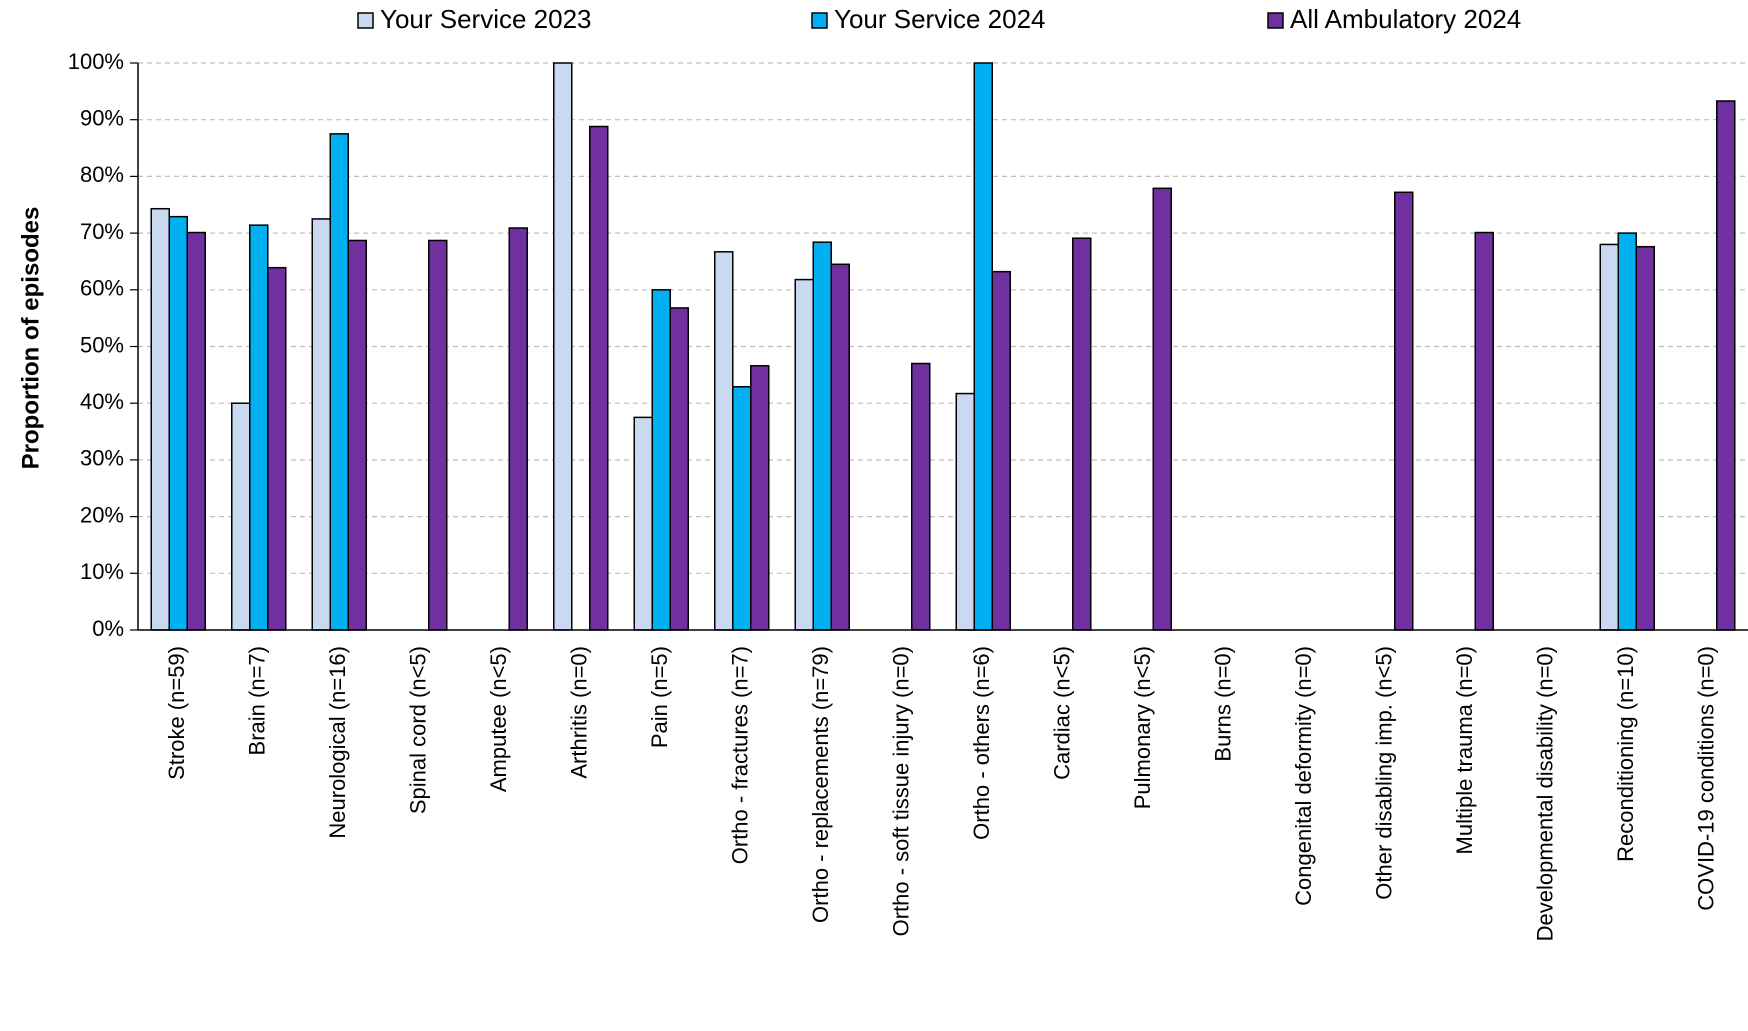 This screenshot has height=1031, width=1748. I want to click on x-category-label: Ortho - fractures (n=7), so click(740, 755).